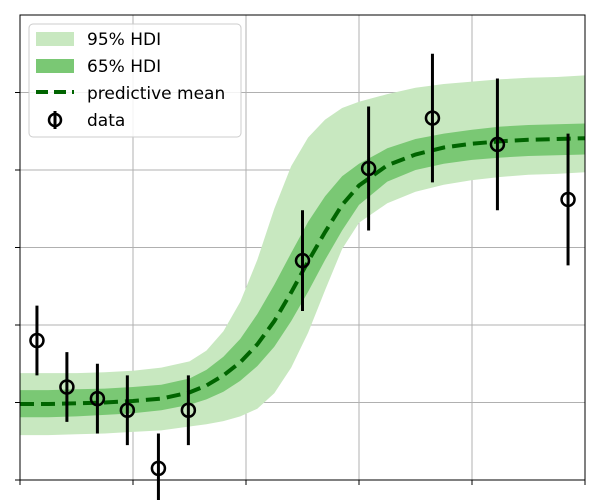  What do you see at coordinates (124, 67) in the screenshot?
I see `legend-label-hdi65: 65% HDI` at bounding box center [124, 67].